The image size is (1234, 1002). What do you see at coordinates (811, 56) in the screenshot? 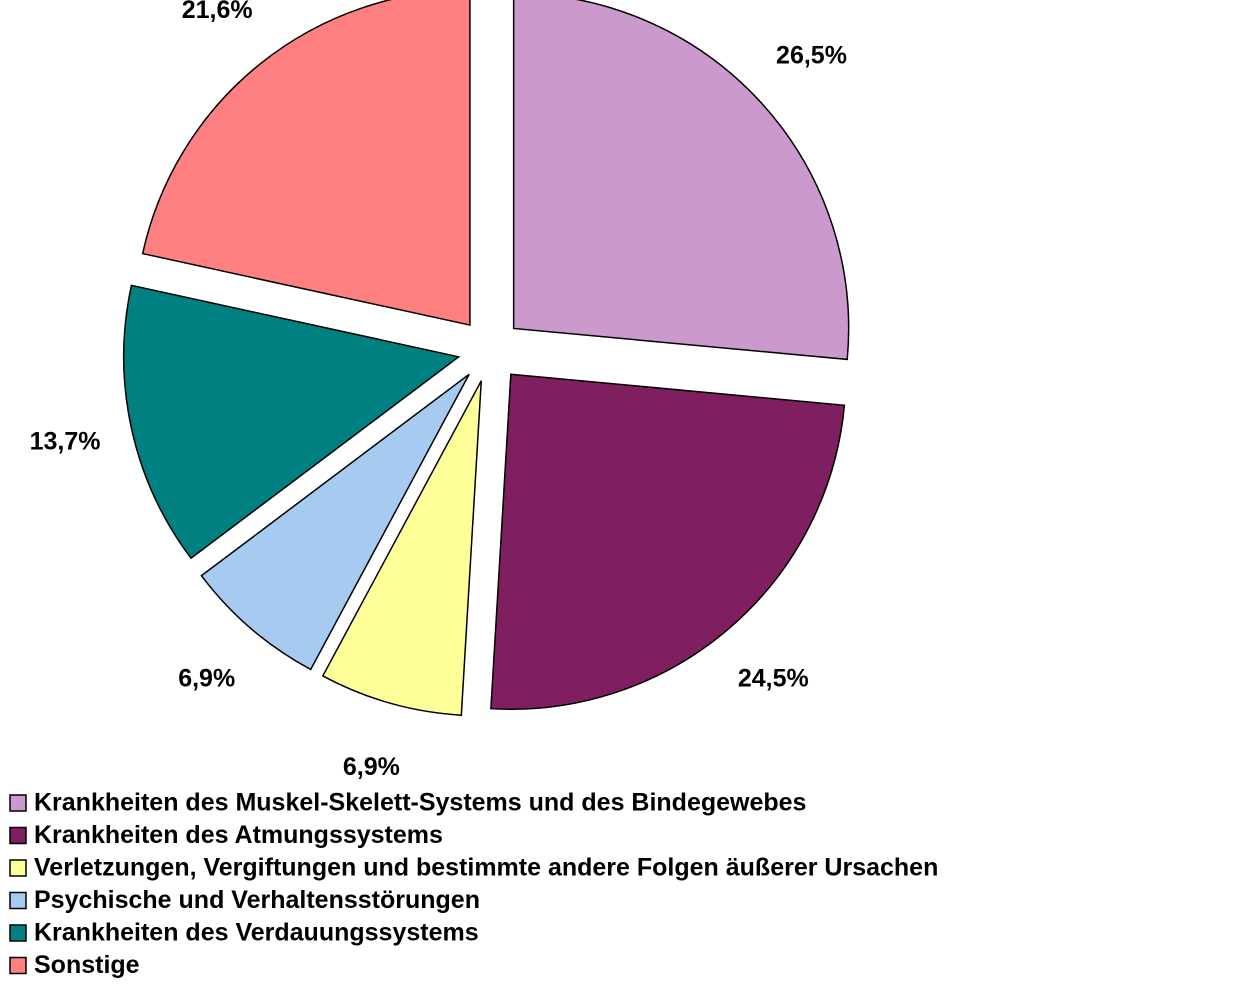
I see `data-label: 26,5%` at bounding box center [811, 56].